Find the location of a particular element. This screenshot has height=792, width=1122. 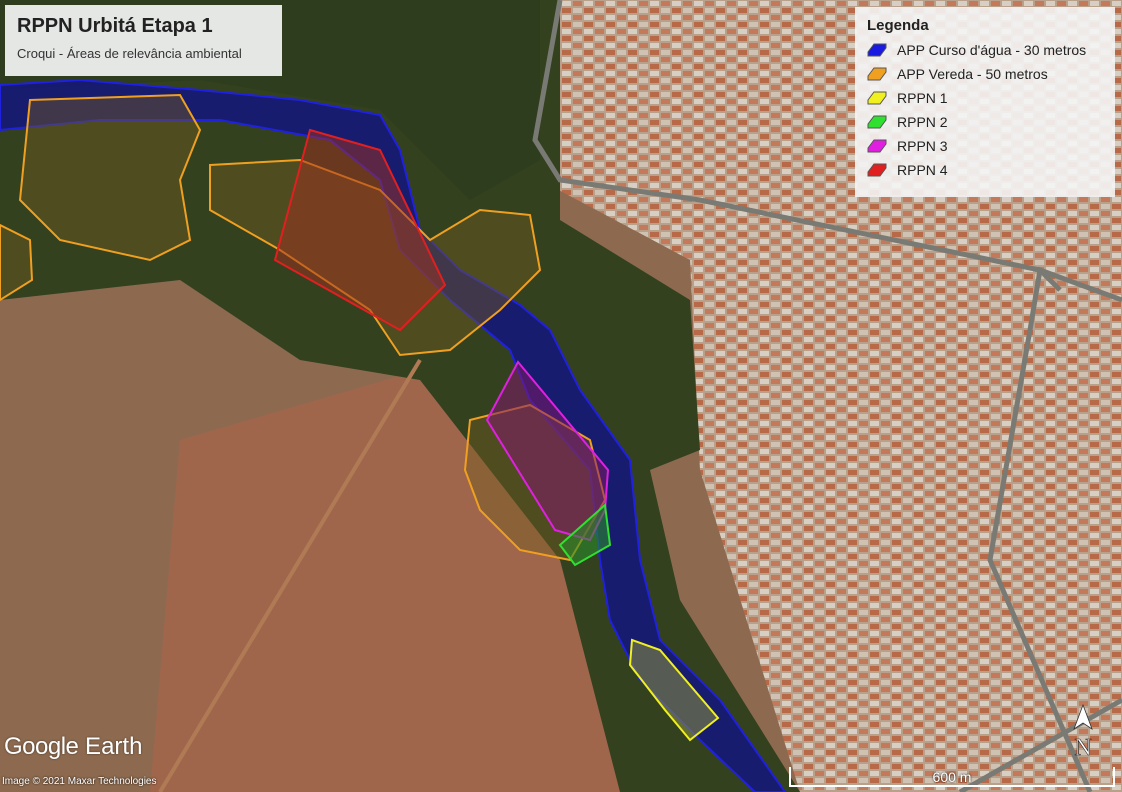

google-earth-logo: Google Earth is located at coordinates (73, 746).